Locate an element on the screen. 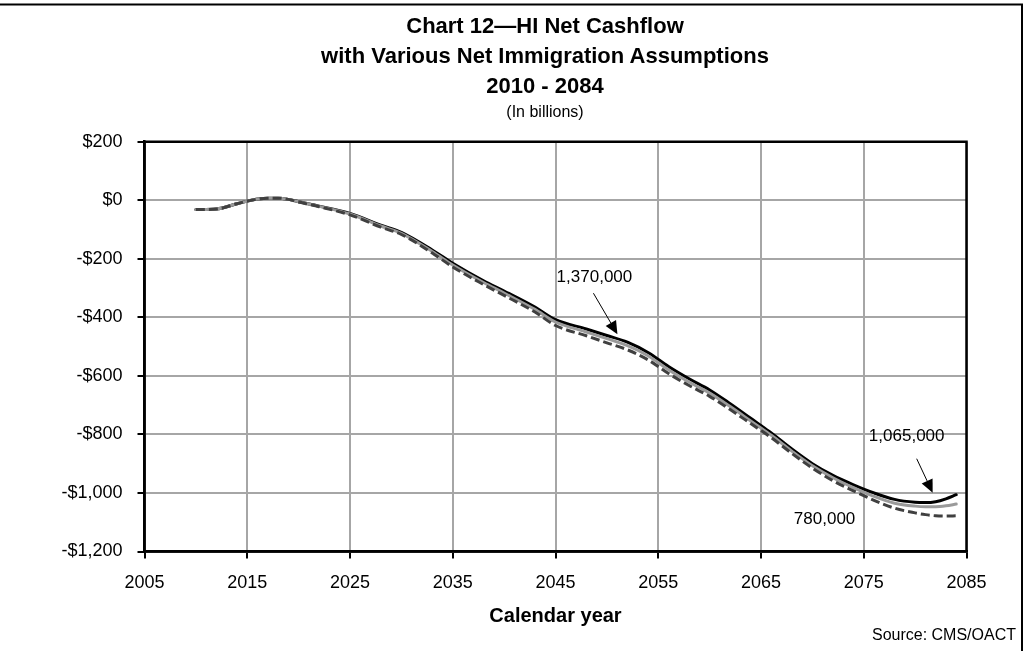 The width and height of the screenshot is (1029, 651). y-tick-label: -$600 is located at coordinates (99, 374).